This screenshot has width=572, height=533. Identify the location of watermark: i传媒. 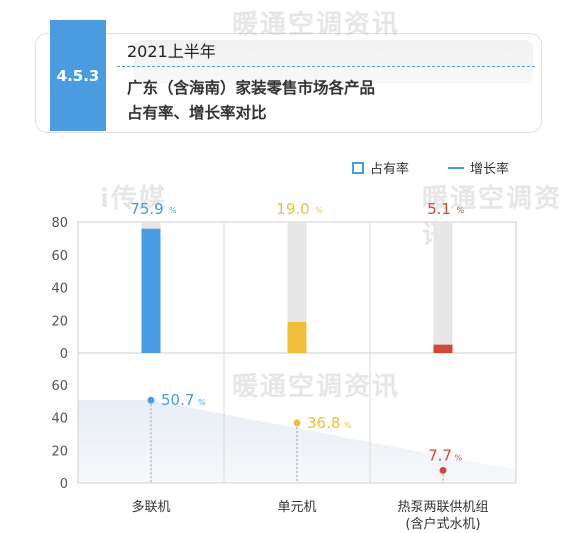
(133, 199).